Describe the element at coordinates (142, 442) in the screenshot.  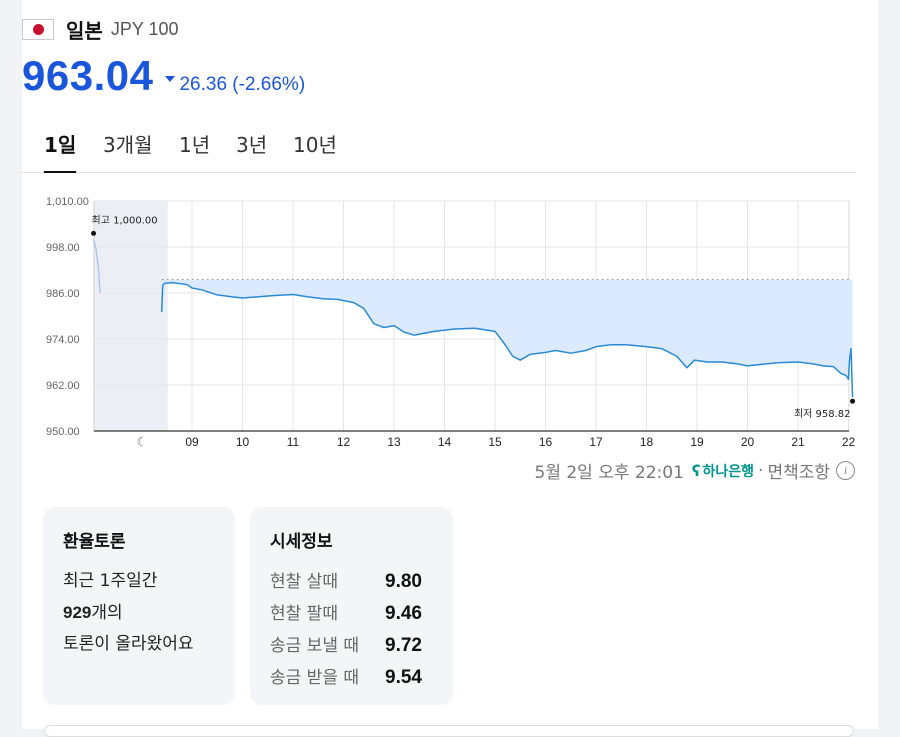
I see `moon-icon: ☾` at that location.